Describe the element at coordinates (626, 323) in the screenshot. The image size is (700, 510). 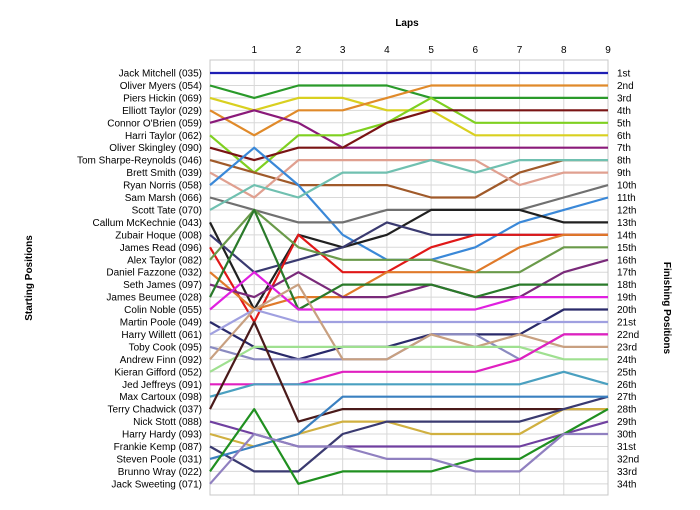
I see `finishing-position-label: 21st` at that location.